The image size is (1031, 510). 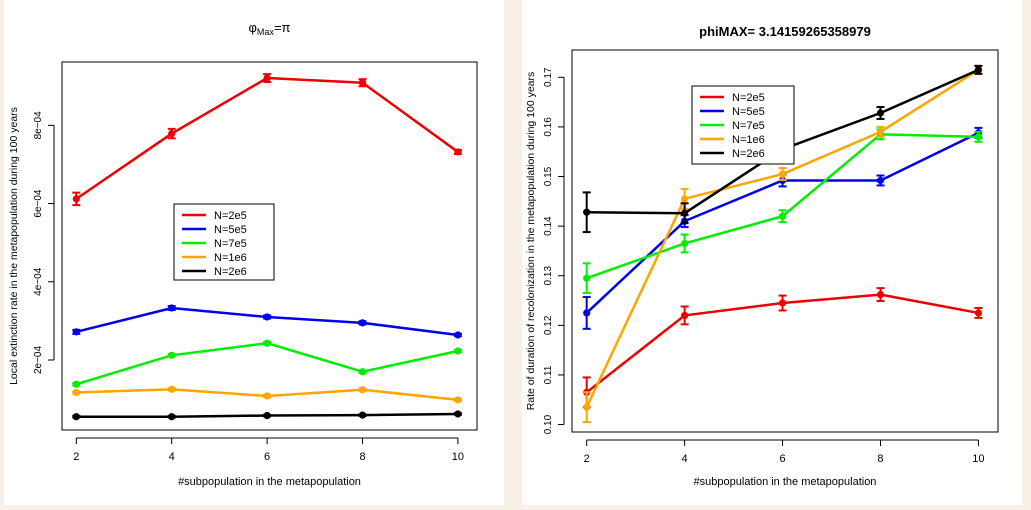 I want to click on series-N=1e6, so click(x=267, y=394).